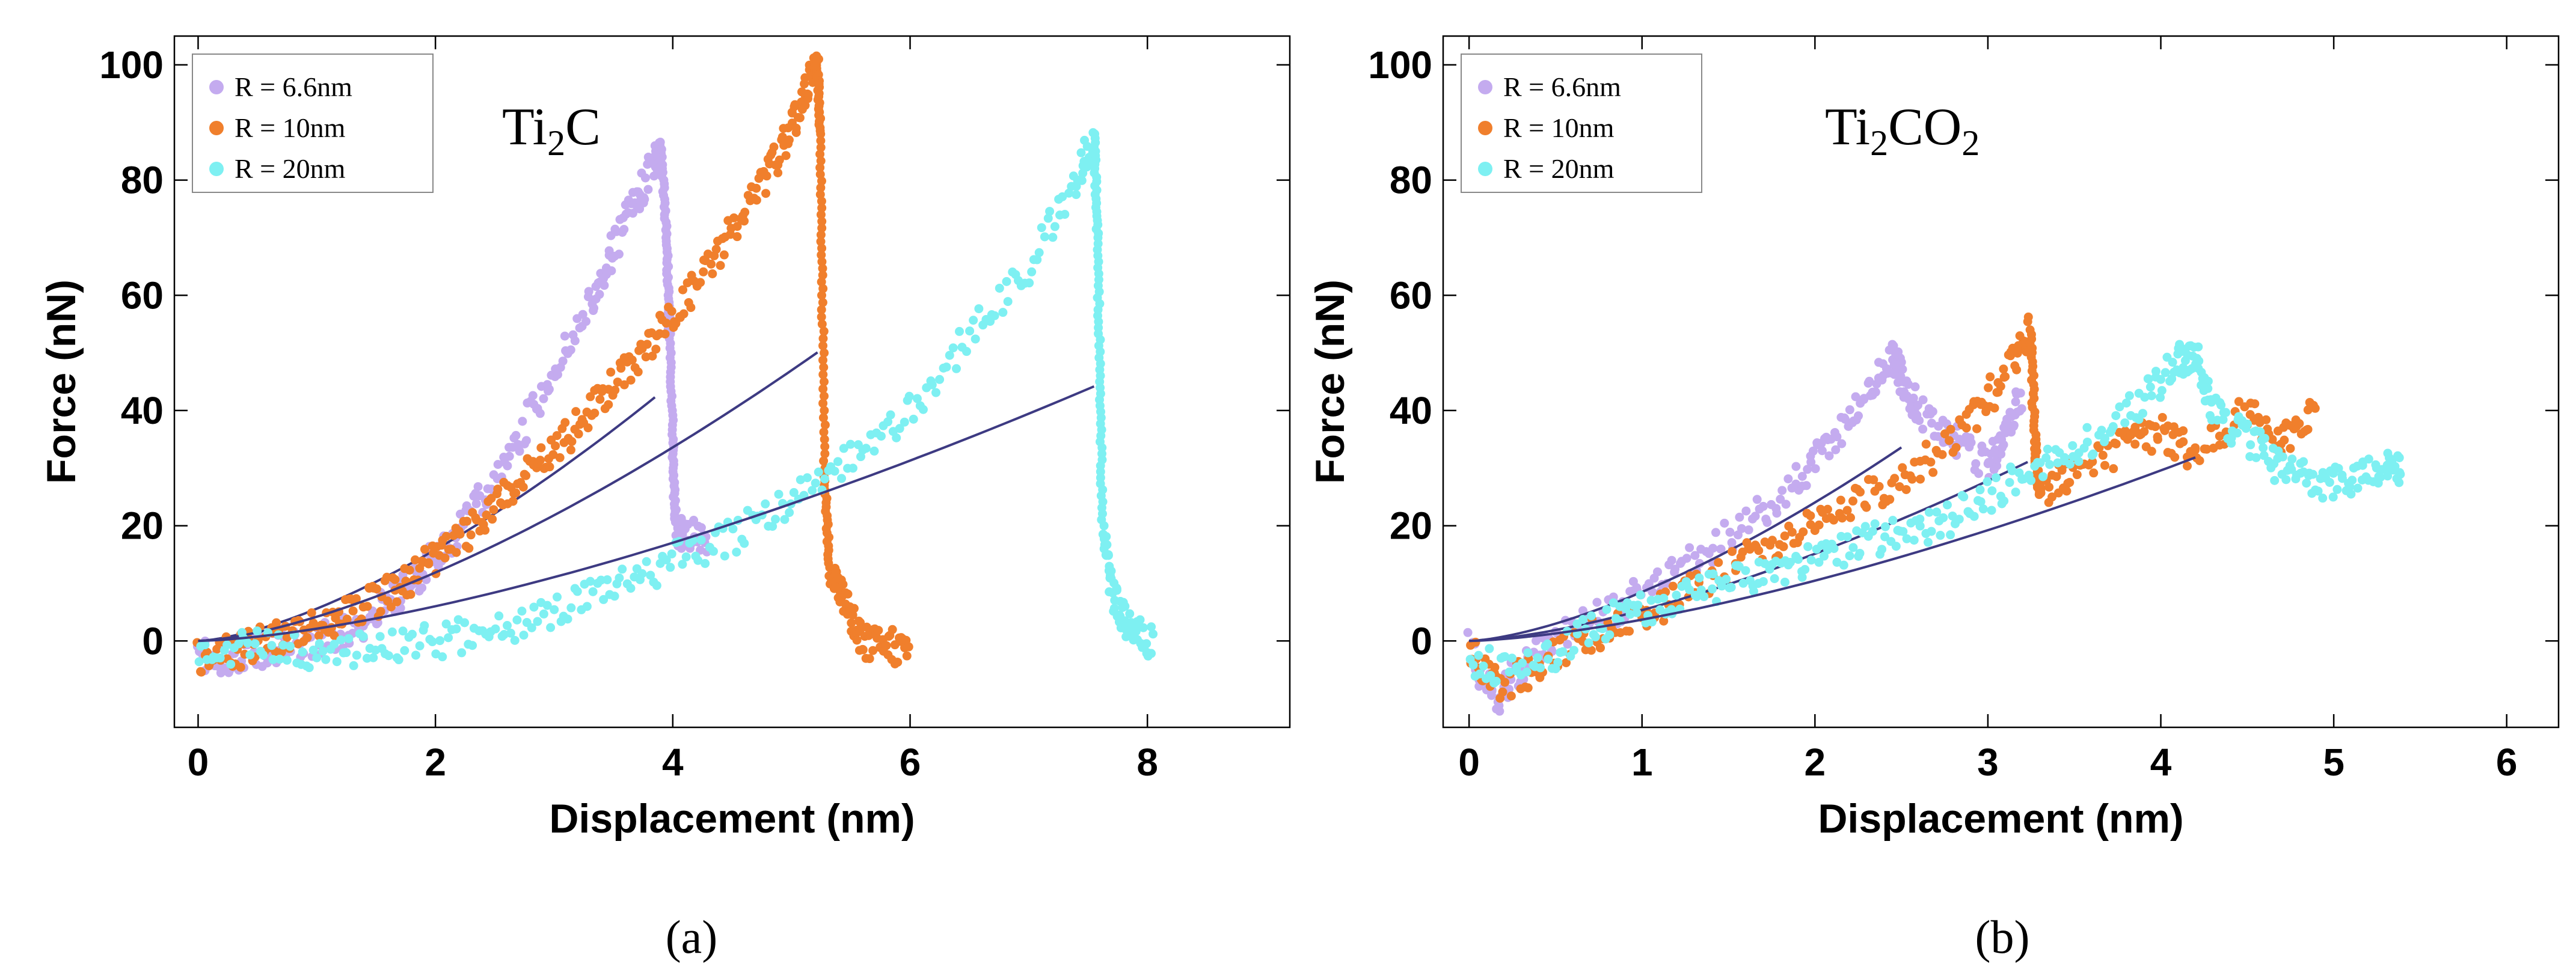 Image resolution: width=2576 pixels, height=972 pixels. I want to click on legend-marker, so click(216, 87).